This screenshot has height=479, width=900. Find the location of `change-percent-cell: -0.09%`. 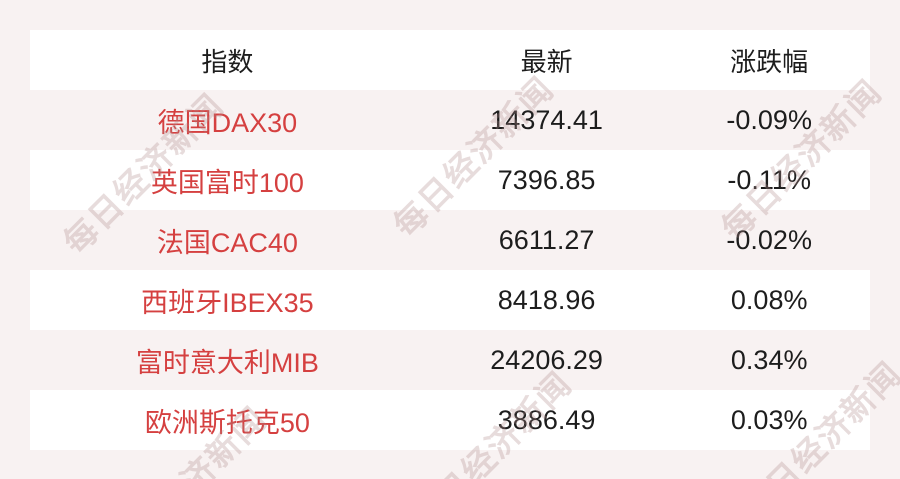

change-percent-cell: -0.09% is located at coordinates (769, 119).